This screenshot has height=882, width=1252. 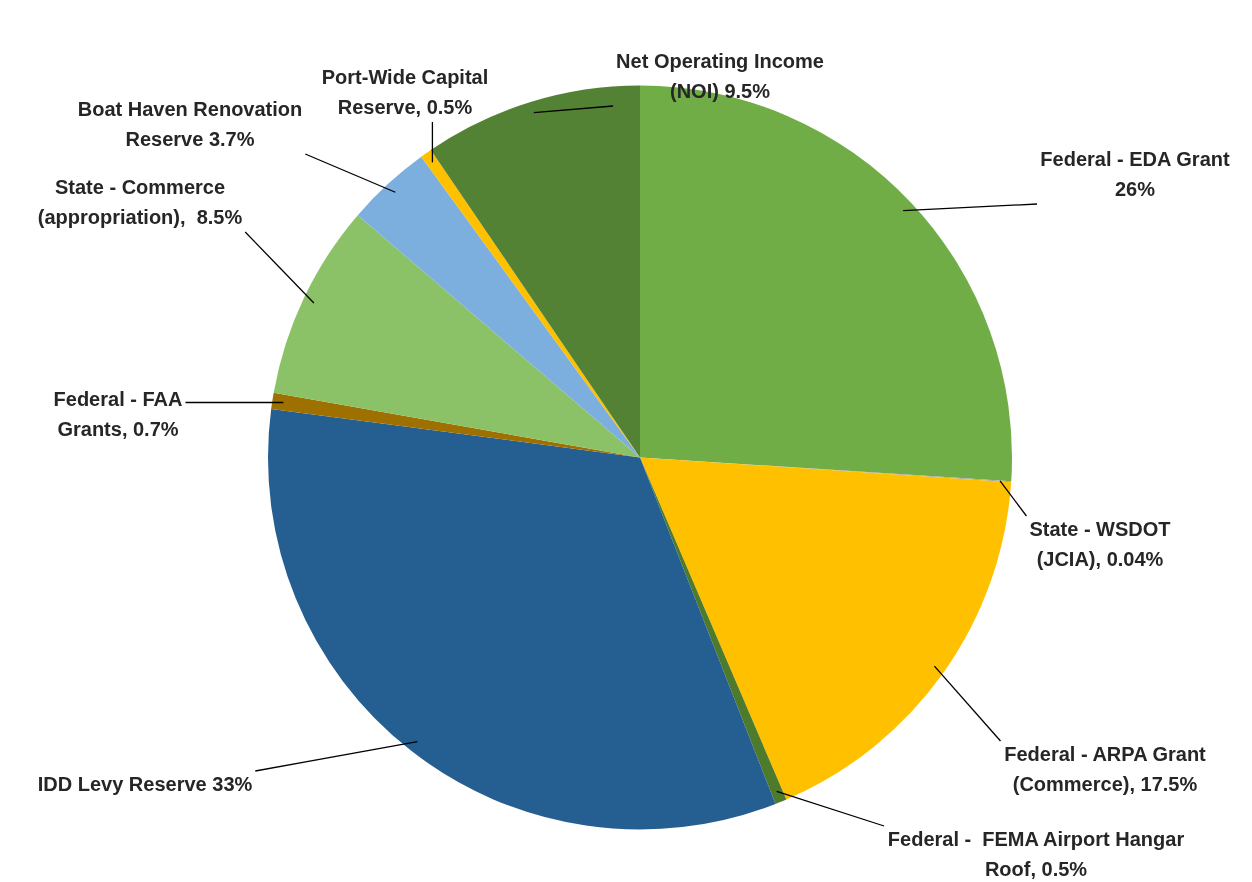 What do you see at coordinates (1100, 543) in the screenshot?
I see `slice-label: State - WSDOT (JCIA), 0.04%` at bounding box center [1100, 543].